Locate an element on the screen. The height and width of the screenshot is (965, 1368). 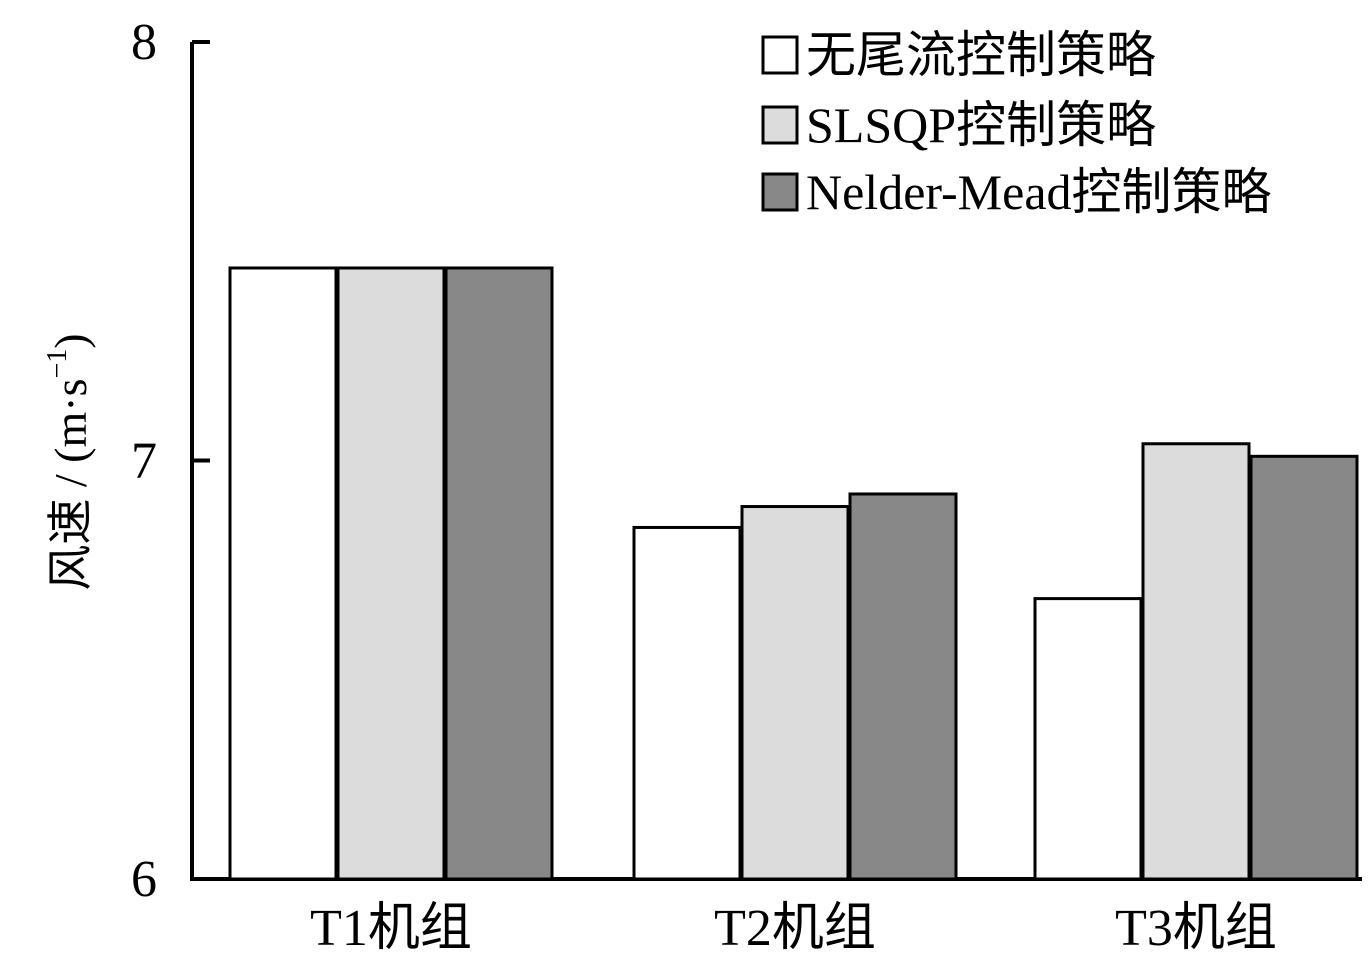
y-axis-label-main: 风速 / (m·s is located at coordinates (70, 485).